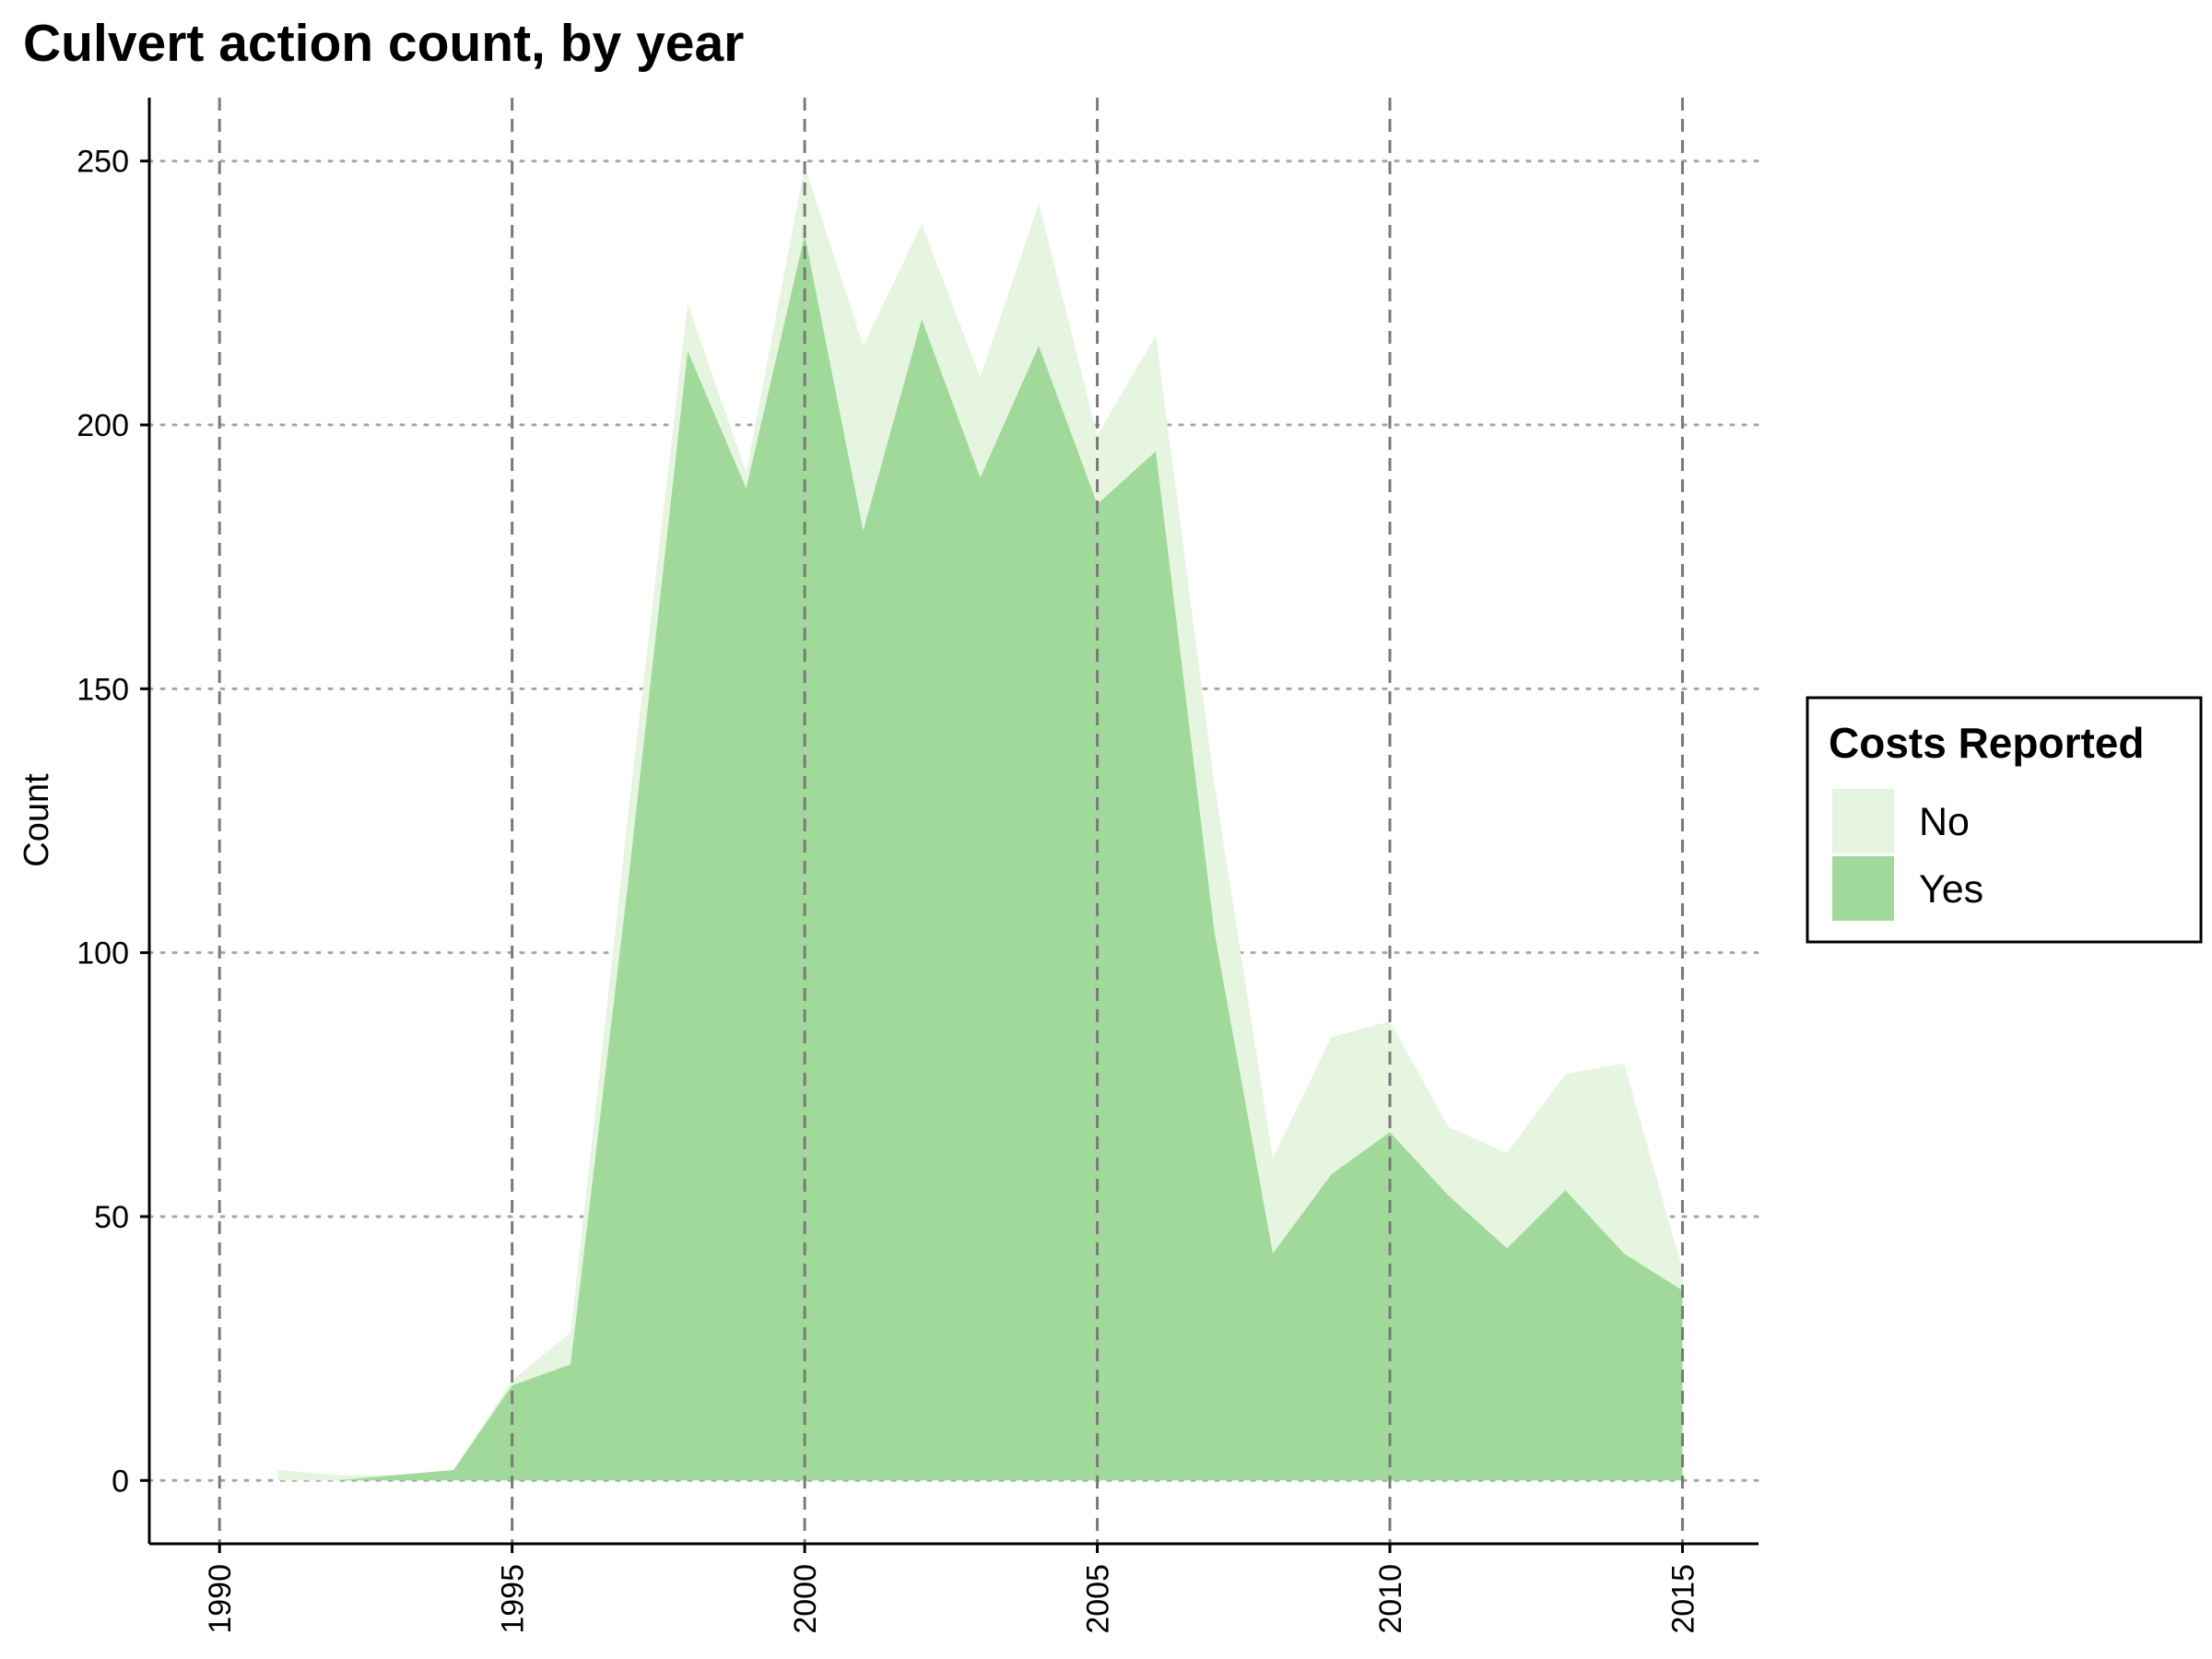  Describe the element at coordinates (220, 1599) in the screenshot. I see `x-tick-label-1990: 1990` at that location.